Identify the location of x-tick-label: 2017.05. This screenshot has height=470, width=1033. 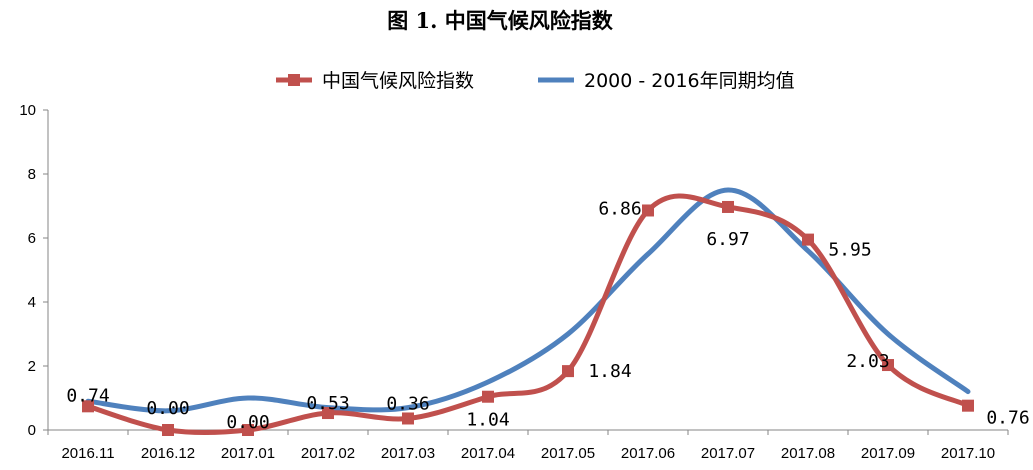
(568, 453).